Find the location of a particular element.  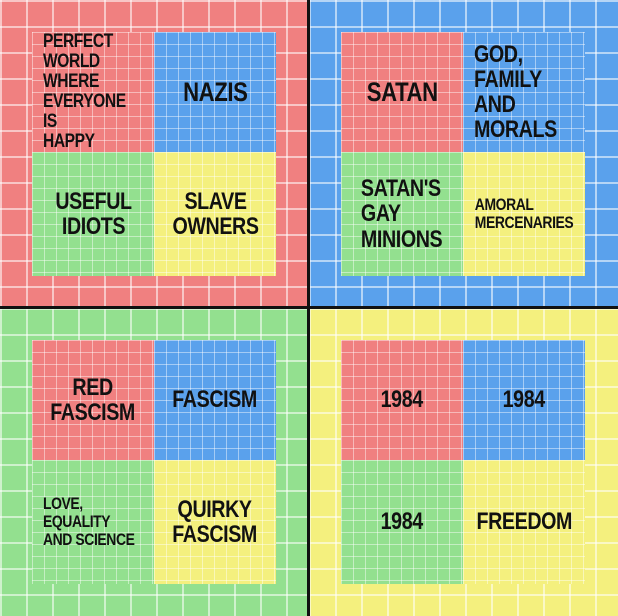

cell-bottom-right-blue: 1984 is located at coordinates (524, 400).